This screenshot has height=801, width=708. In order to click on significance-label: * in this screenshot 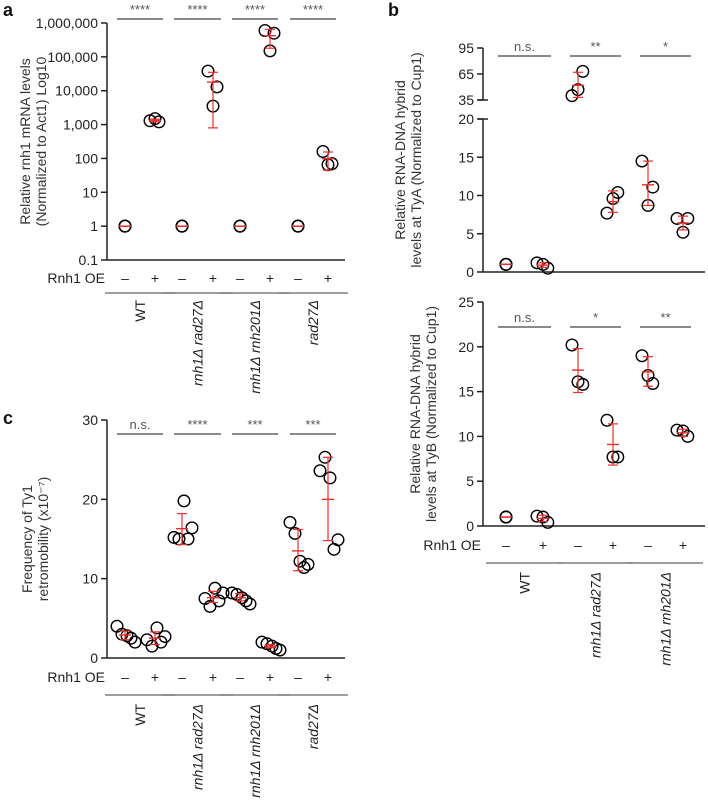, I will do `click(665, 46)`.